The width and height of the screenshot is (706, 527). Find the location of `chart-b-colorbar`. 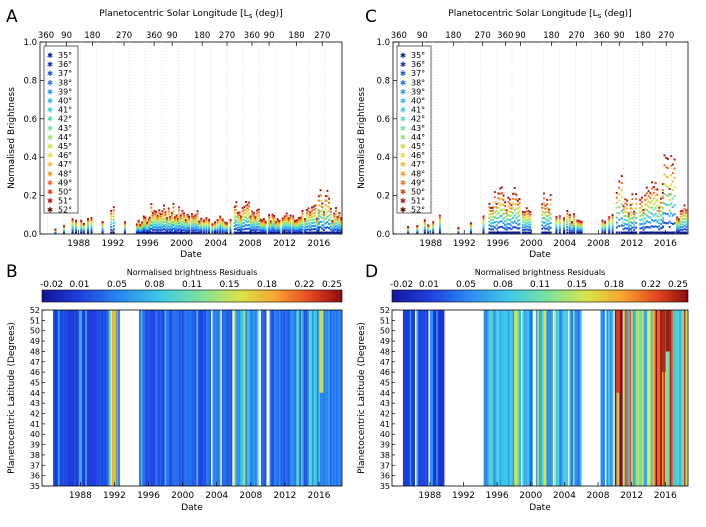

chart-b-colorbar is located at coordinates (192, 296).